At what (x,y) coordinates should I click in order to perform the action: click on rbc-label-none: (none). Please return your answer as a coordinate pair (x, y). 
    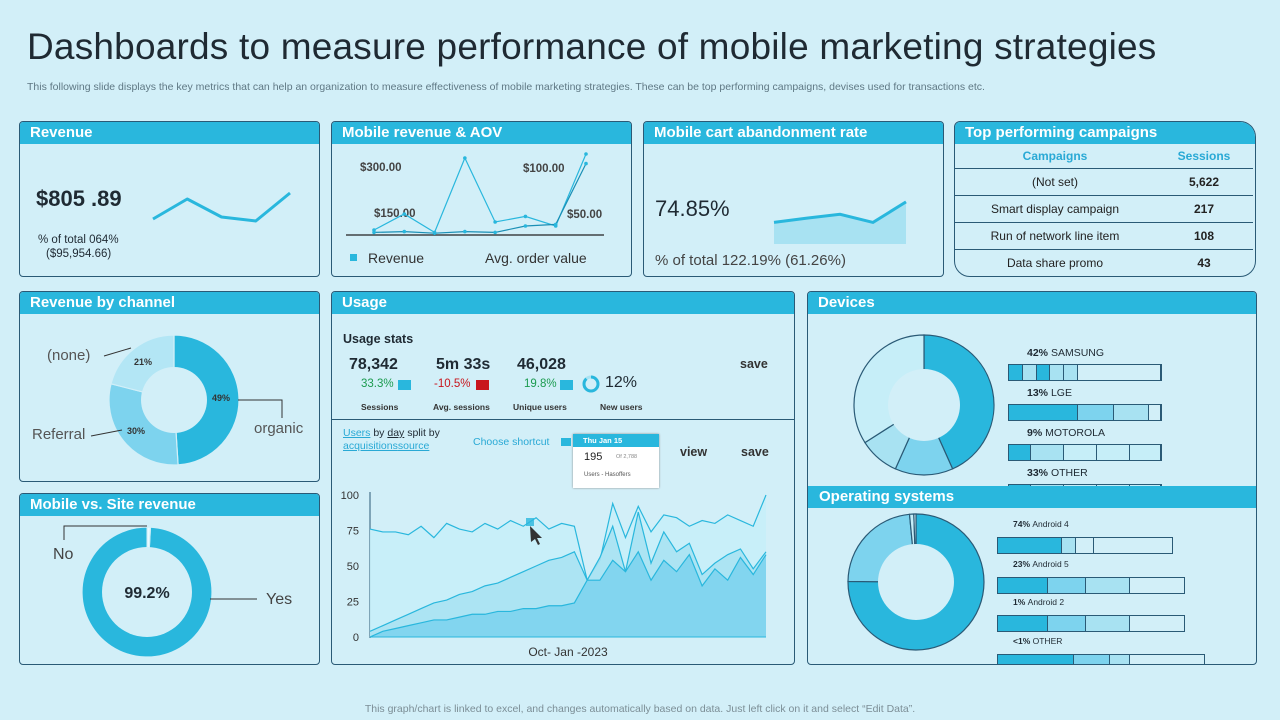
    Looking at the image, I should click on (69, 355).